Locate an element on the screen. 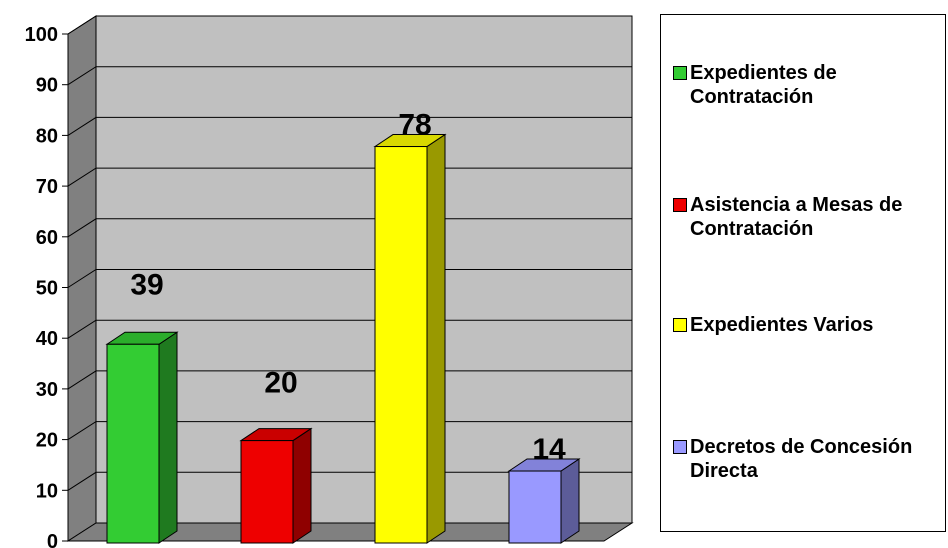 The height and width of the screenshot is (548, 948). legend-item-asistencia-mesas: Asistencia a Mesas de Contratación is located at coordinates (806, 217).